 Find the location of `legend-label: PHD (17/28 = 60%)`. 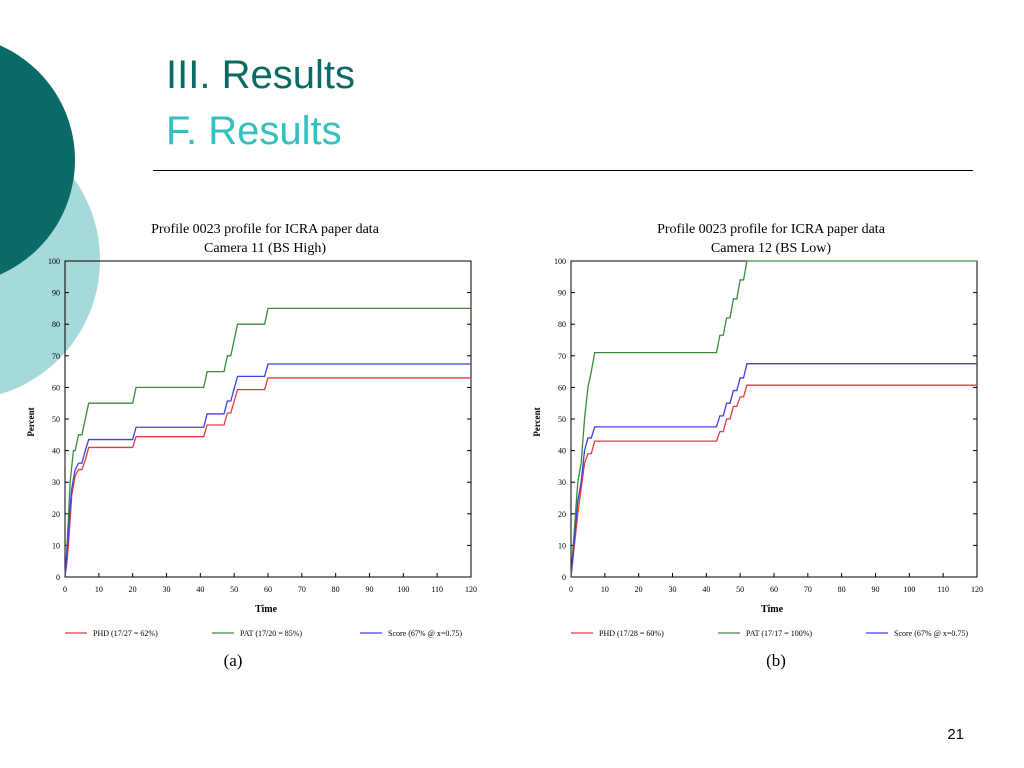

legend-label: PHD (17/28 = 60%) is located at coordinates (631, 633).